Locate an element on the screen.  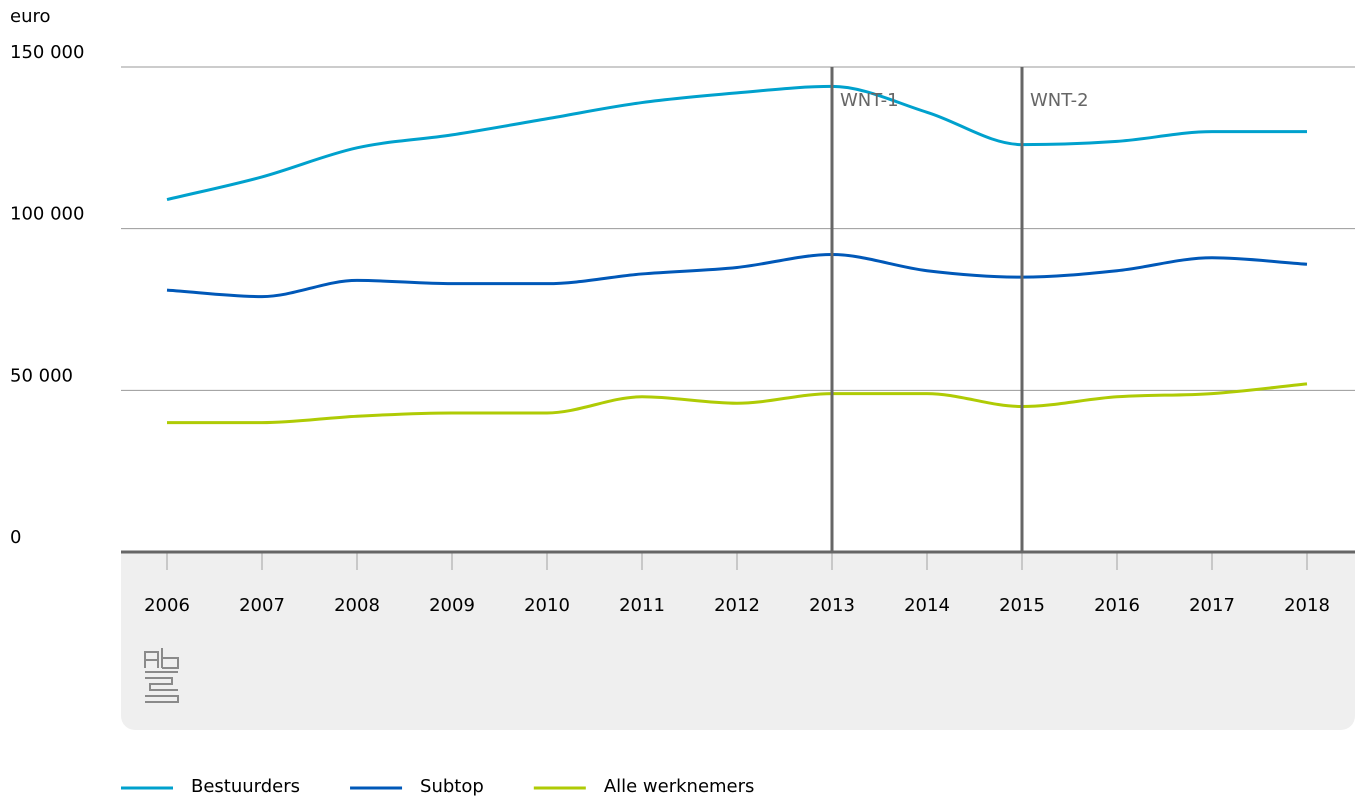
y-axis-label: euro is located at coordinates (30, 16).